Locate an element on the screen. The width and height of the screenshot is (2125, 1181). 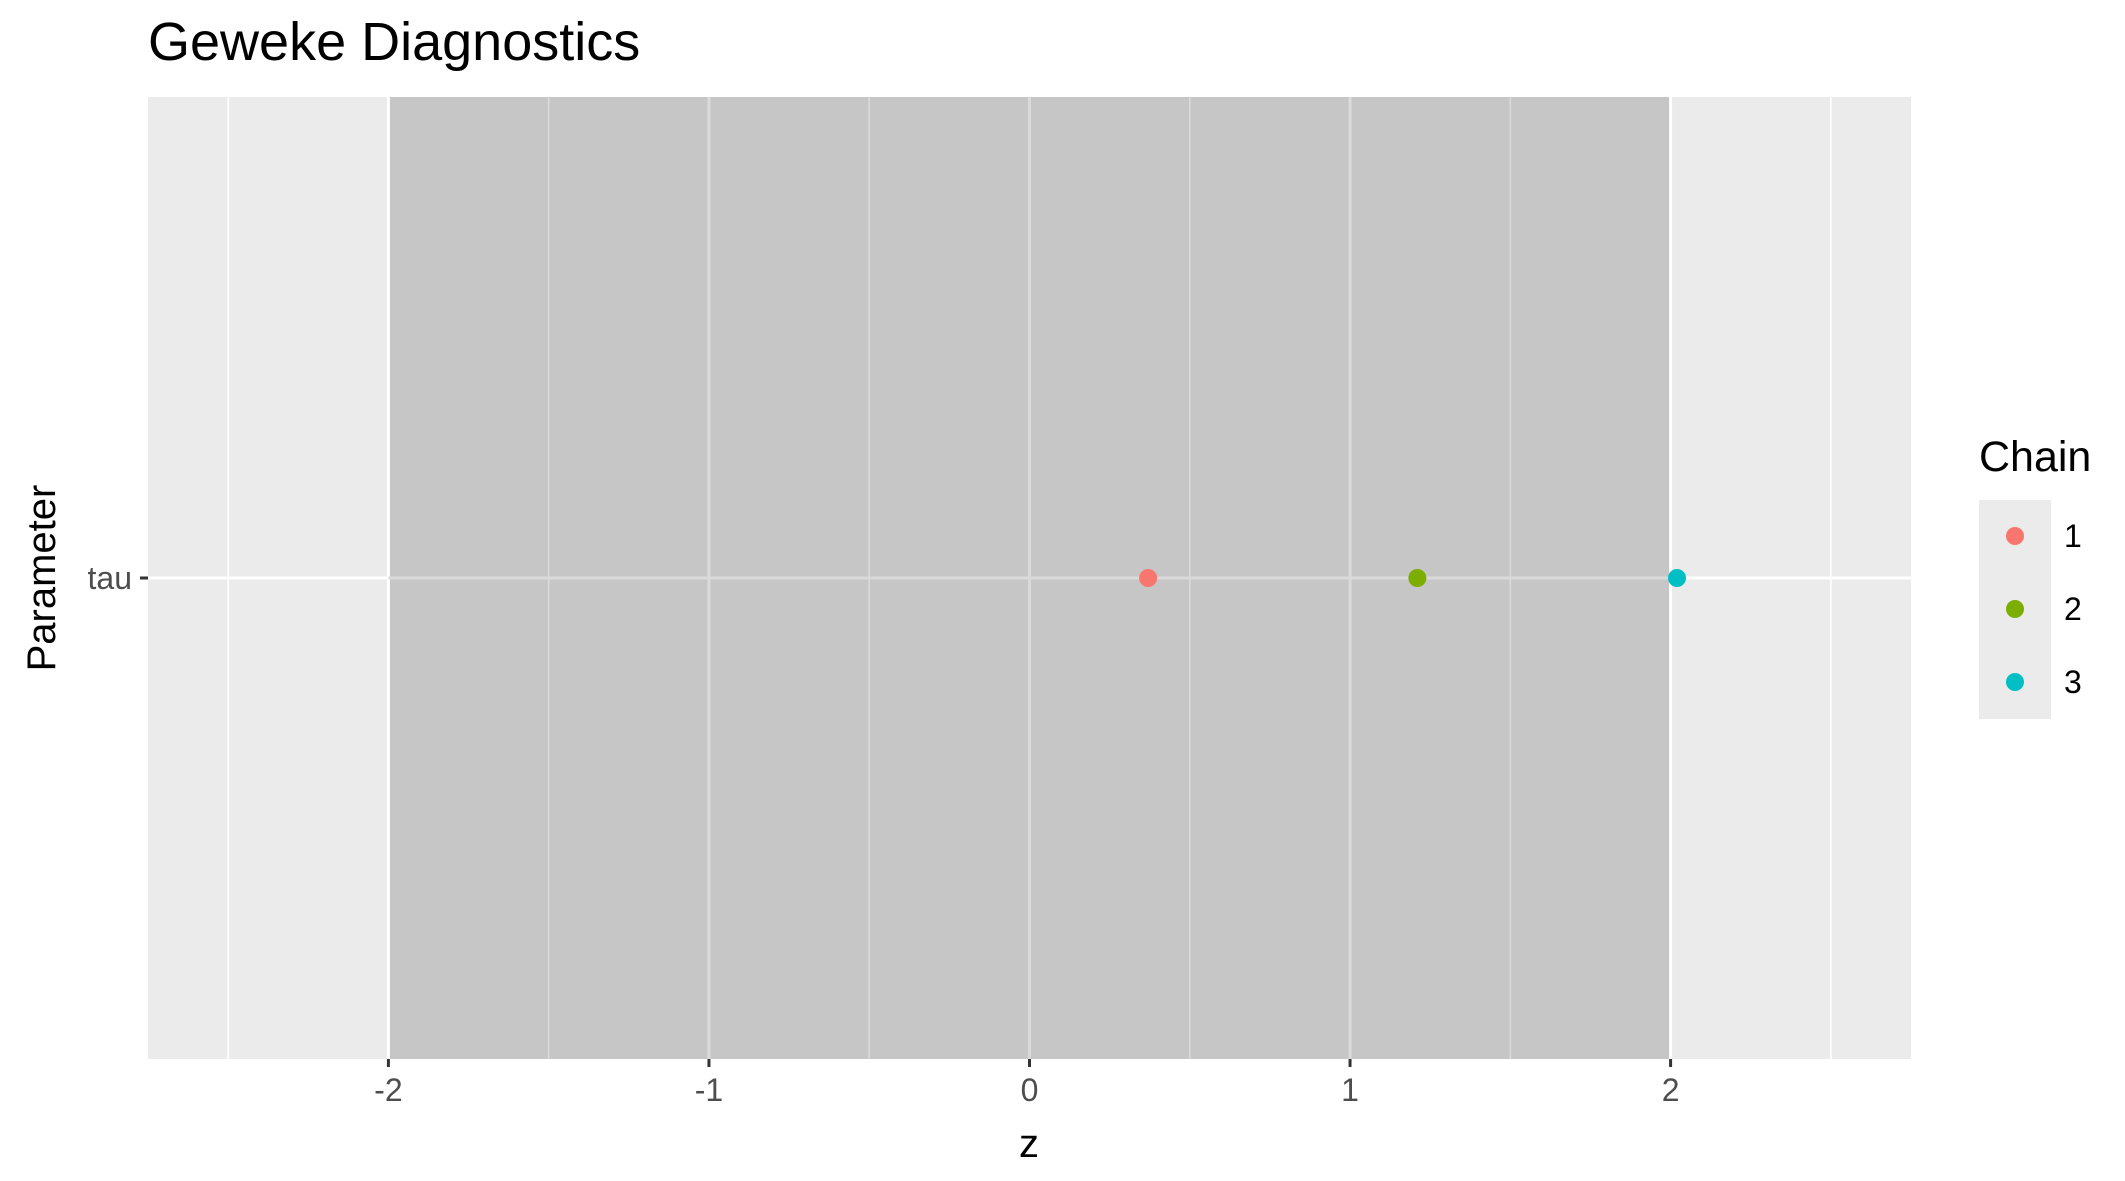
x-axis-title: z is located at coordinates (1029, 1144).